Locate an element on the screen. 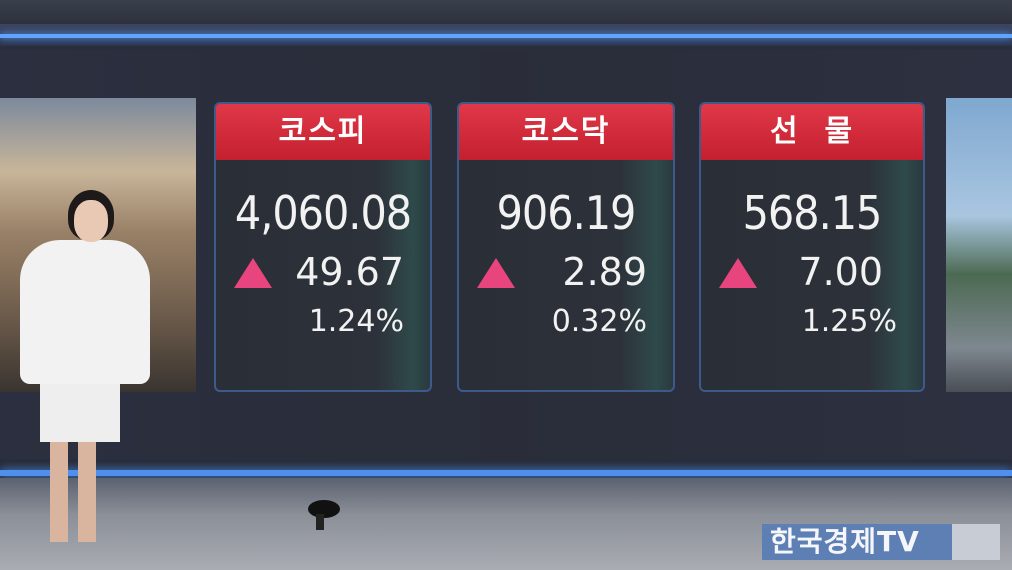 Image resolution: width=1012 pixels, height=570 pixels. microphone-stand is located at coordinates (320, 522).